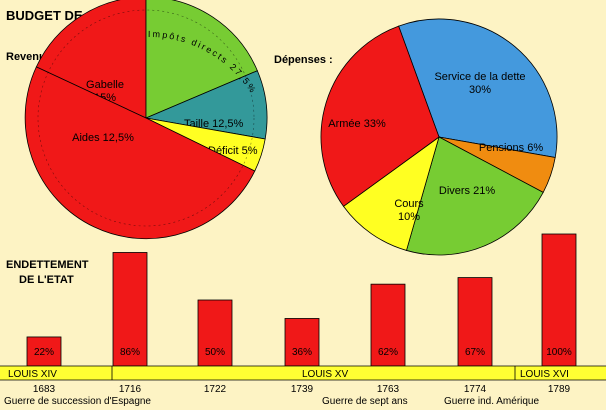 The height and width of the screenshot is (410, 606). What do you see at coordinates (215, 389) in the screenshot?
I see `year-1722: 1722` at bounding box center [215, 389].